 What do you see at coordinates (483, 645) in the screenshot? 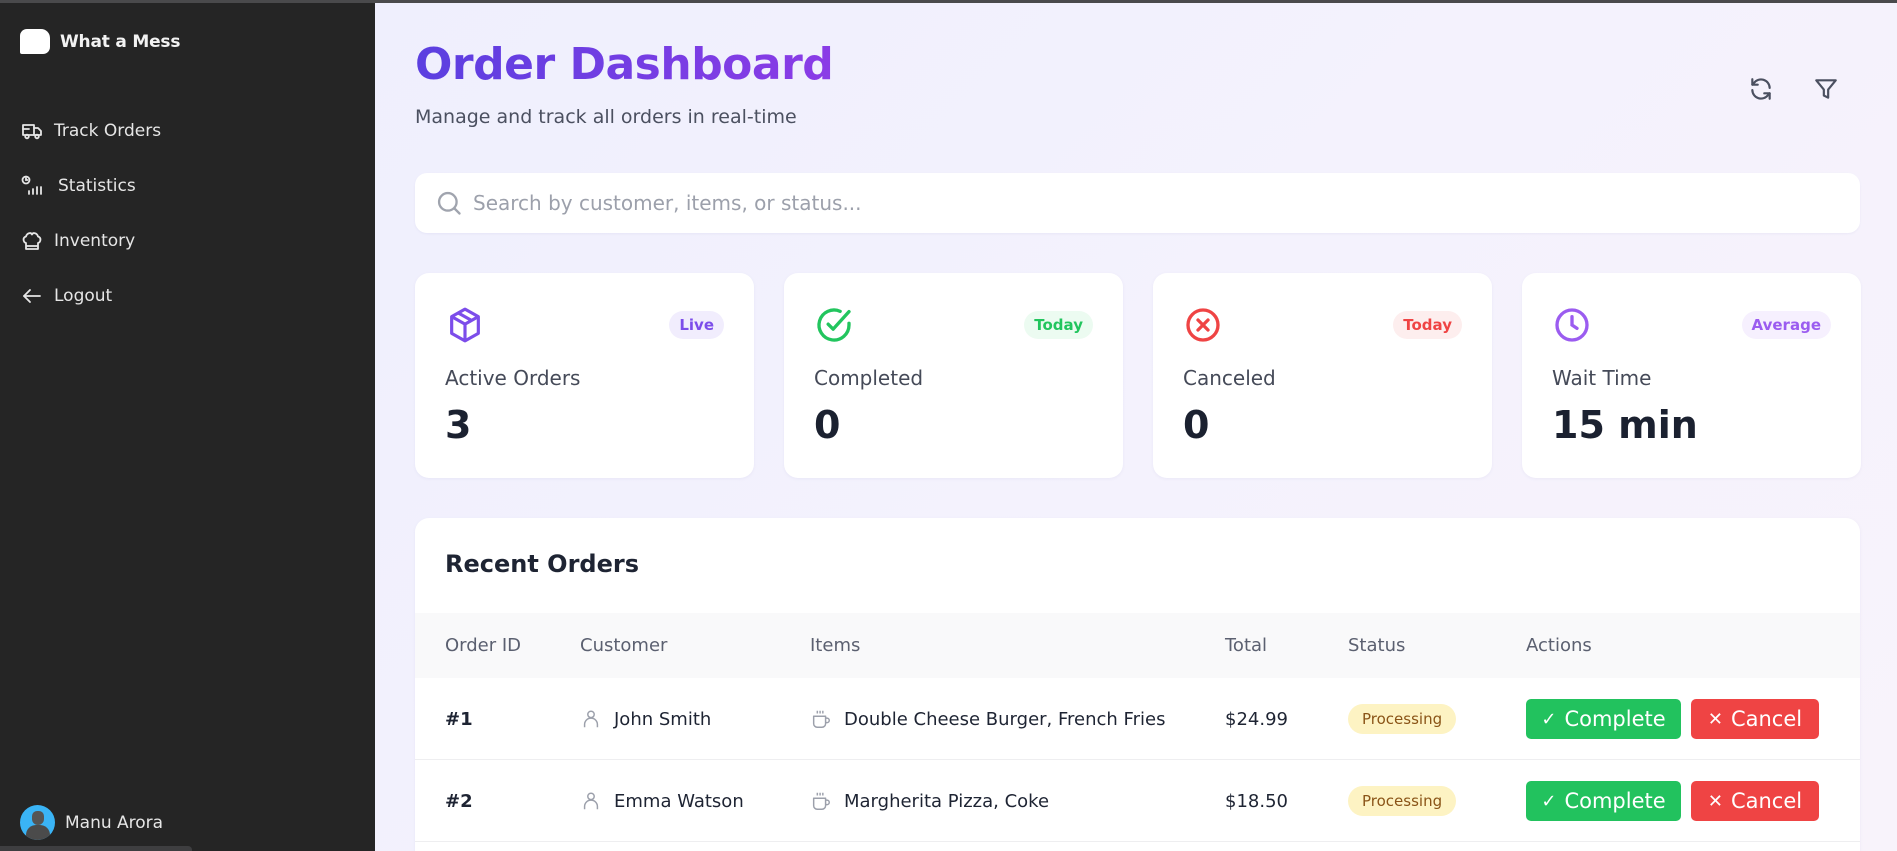
I see `column-header-order-id: Order ID` at bounding box center [483, 645].